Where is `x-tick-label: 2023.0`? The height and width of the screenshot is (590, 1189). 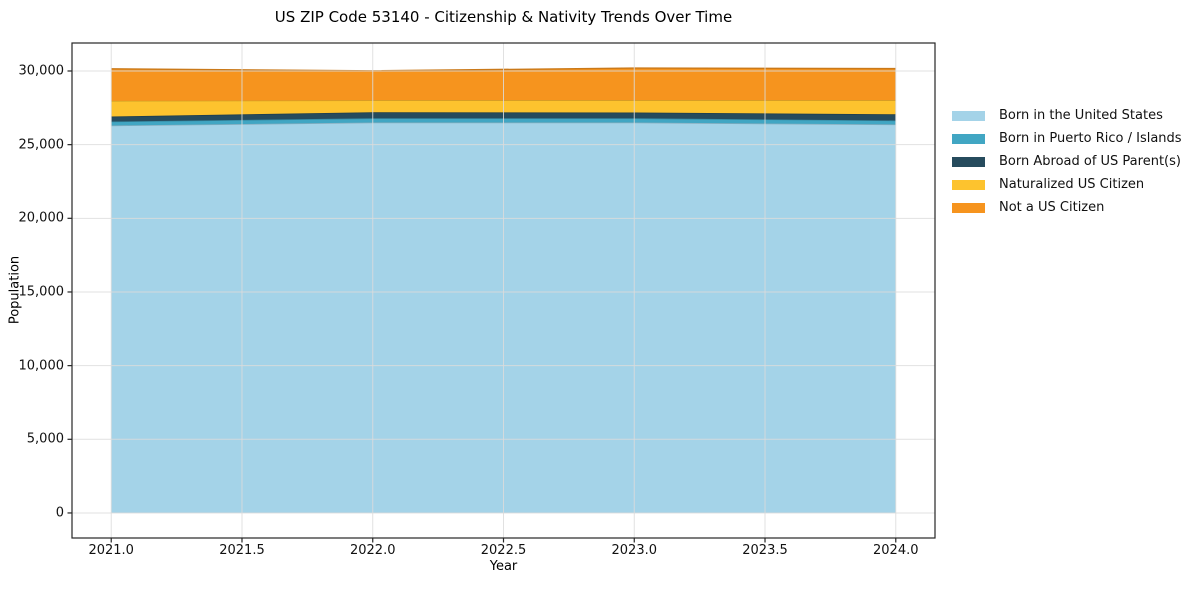 x-tick-label: 2023.0 is located at coordinates (634, 550).